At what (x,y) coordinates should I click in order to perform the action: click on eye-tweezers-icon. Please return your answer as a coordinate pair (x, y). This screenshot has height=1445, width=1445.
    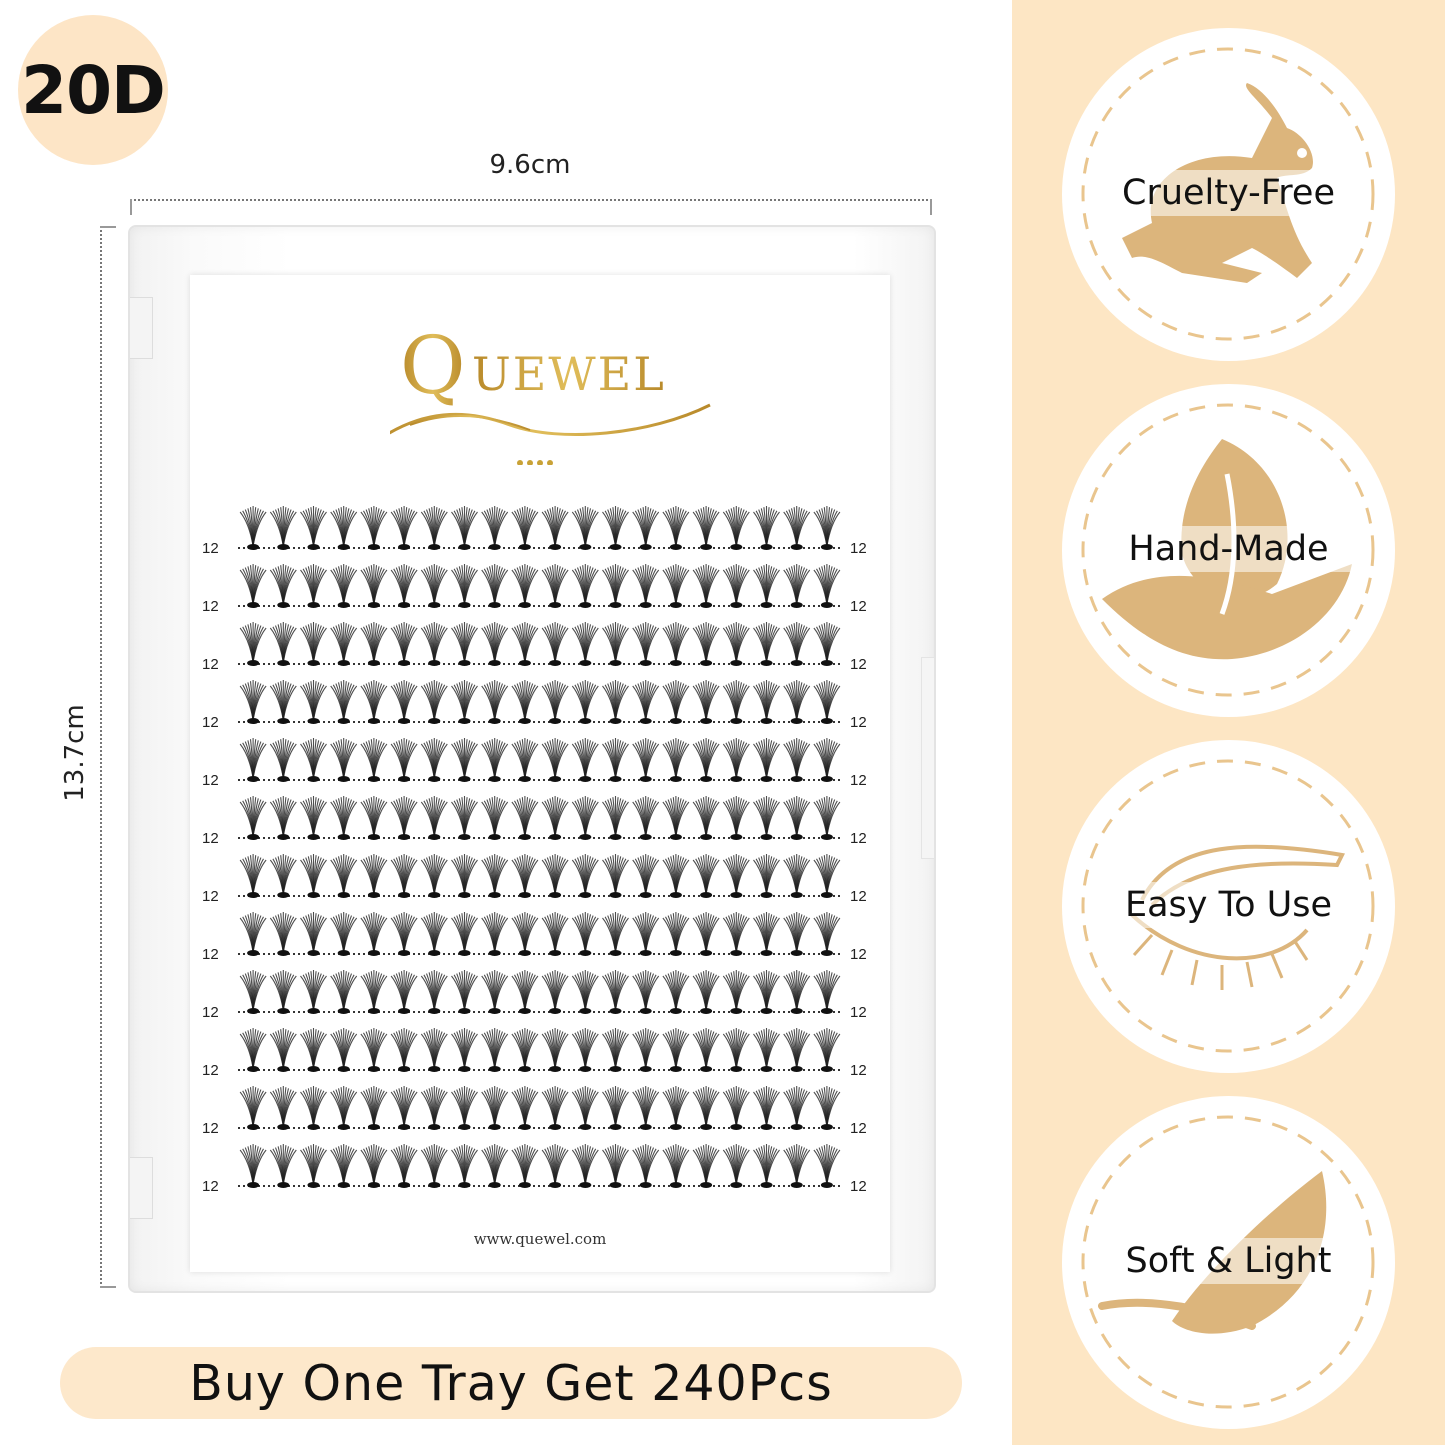
    Looking at the image, I should click on (1228, 906).